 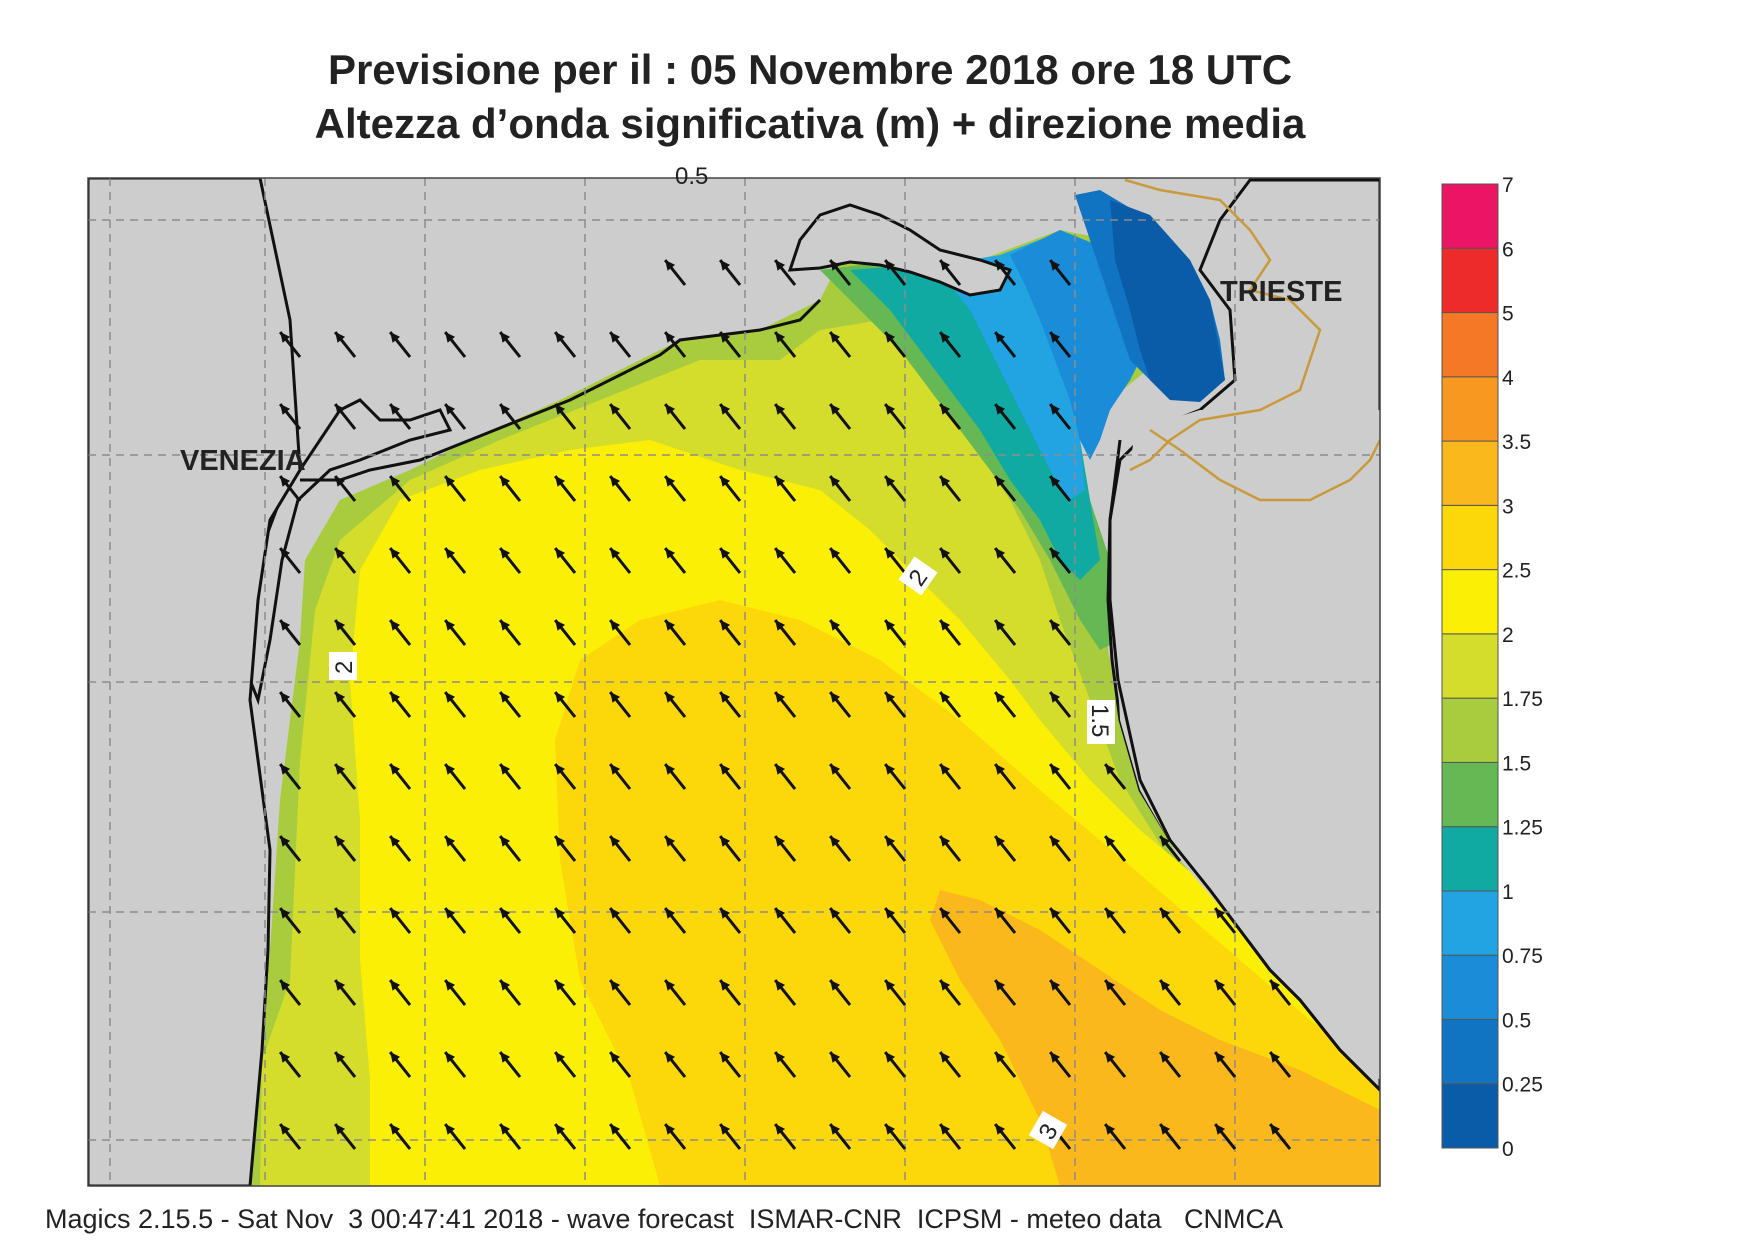 I want to click on contour-label-south-group: 3, so click(x=1048, y=1130).